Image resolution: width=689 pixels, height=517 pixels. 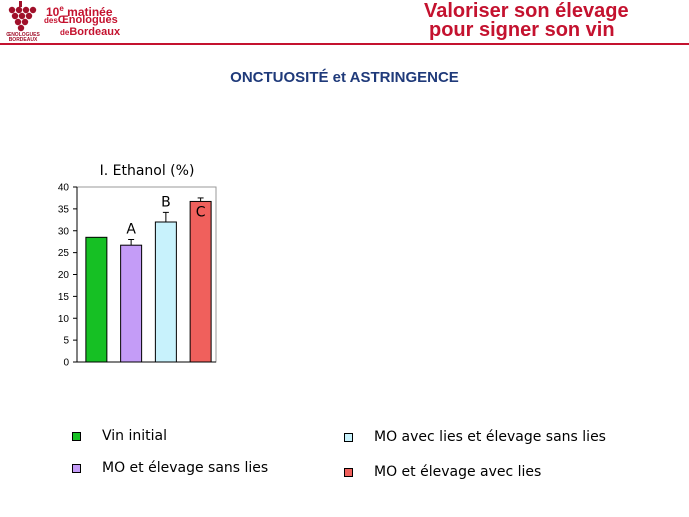 I want to click on headline-line2: pour signer son vin, so click(x=522, y=30).